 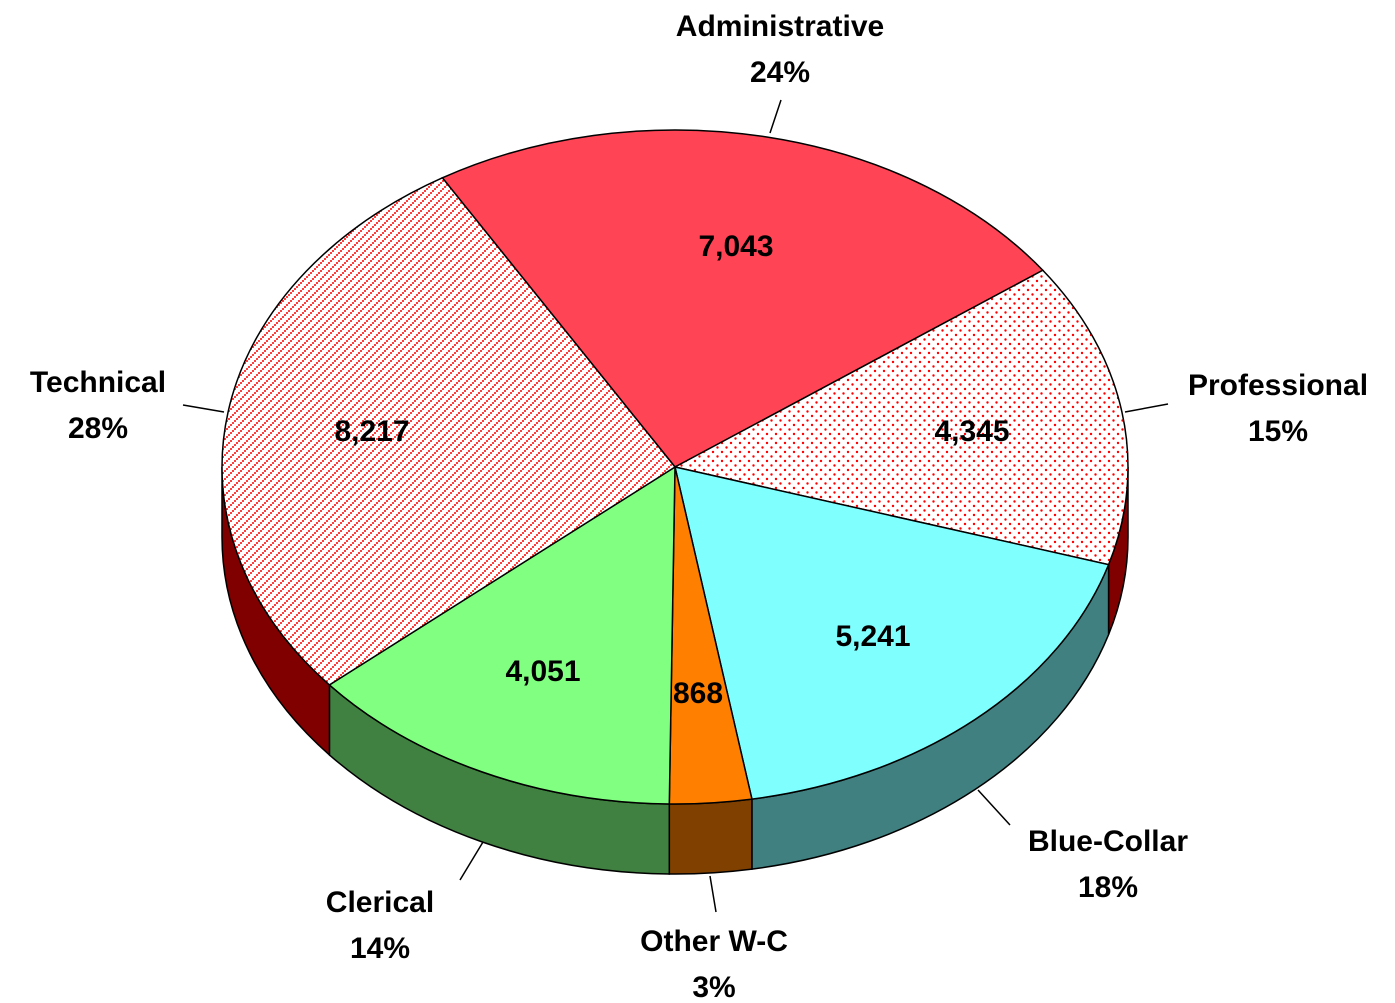 I want to click on category-label: Clerical, so click(x=380, y=902).